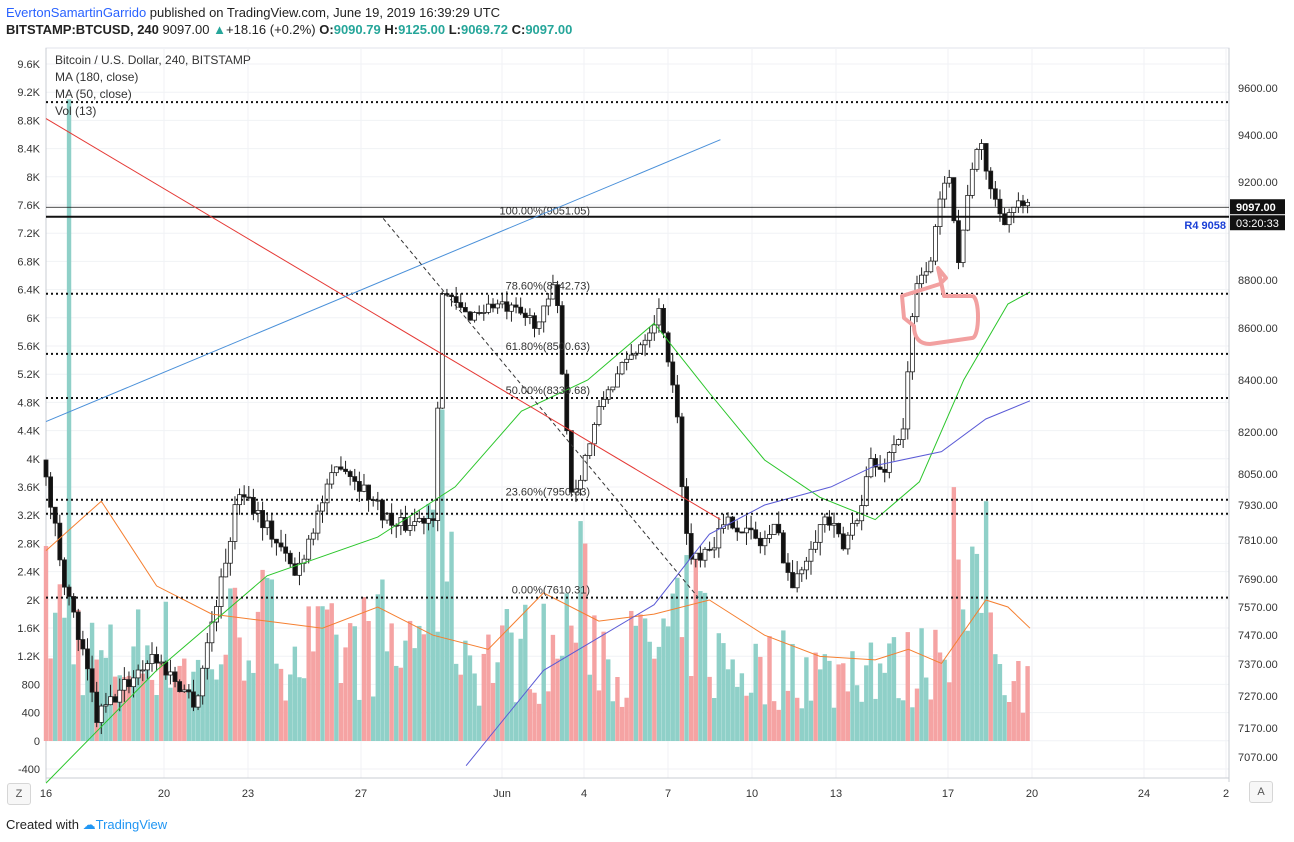 The width and height of the screenshot is (1294, 842). I want to click on fib-level-label: 50.00%(8330.68), so click(548, 391).